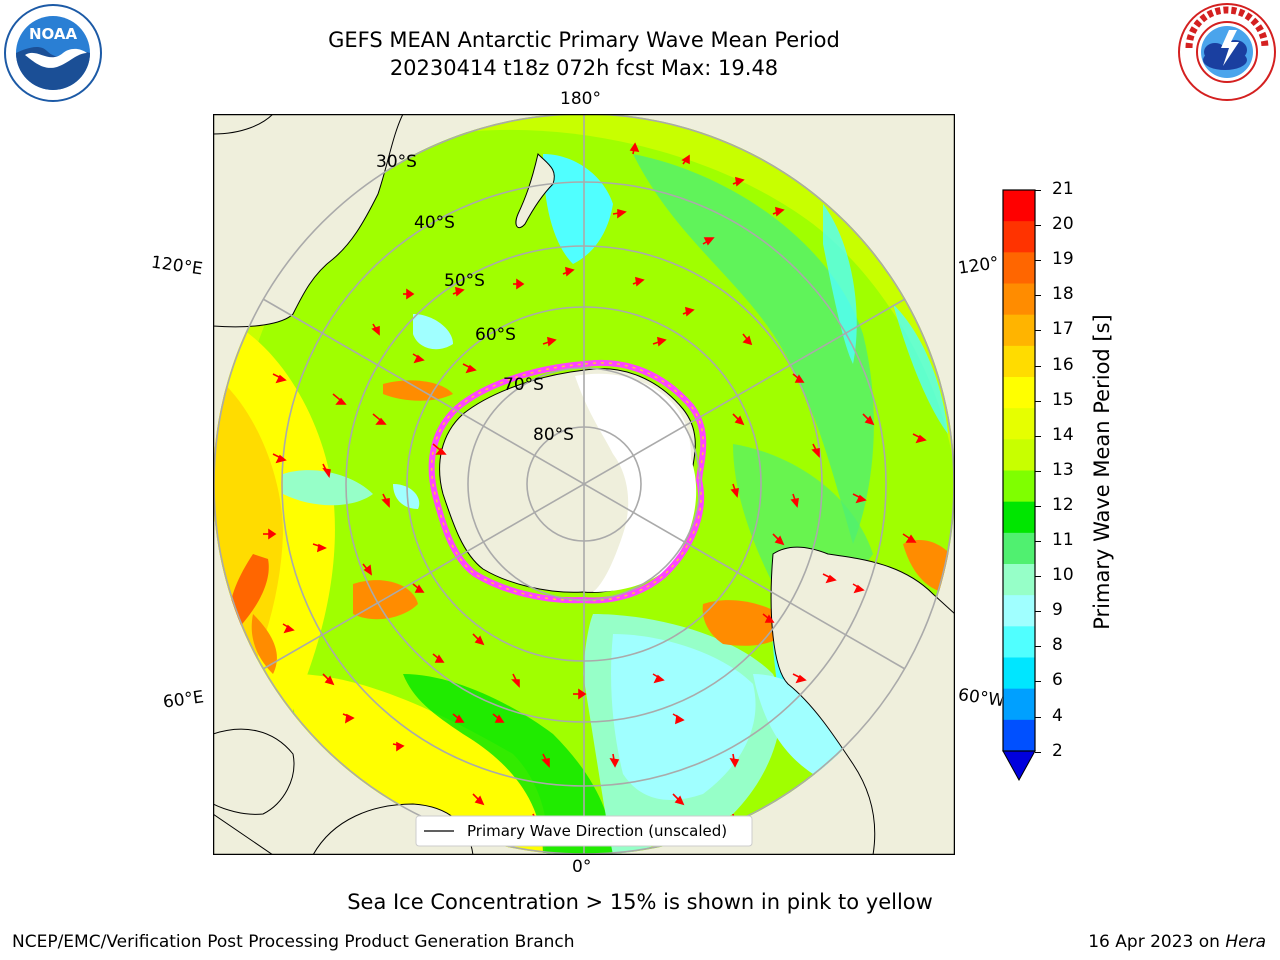  What do you see at coordinates (1063, 575) in the screenshot?
I see `colorbar-tick-label: 10` at bounding box center [1063, 575].